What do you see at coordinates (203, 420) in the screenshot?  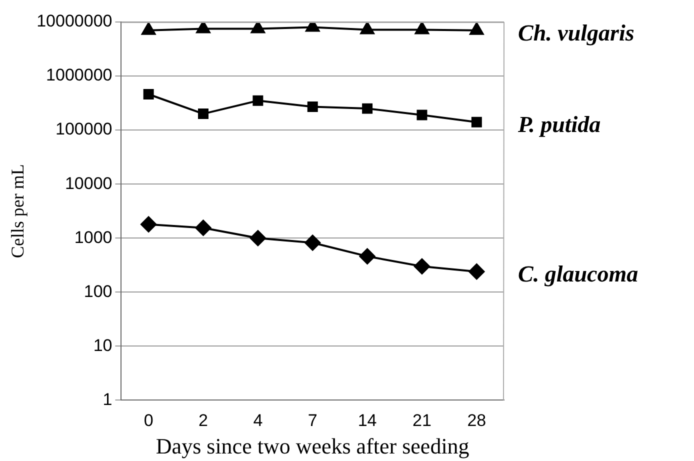 I see `x-tick-label: 2` at bounding box center [203, 420].